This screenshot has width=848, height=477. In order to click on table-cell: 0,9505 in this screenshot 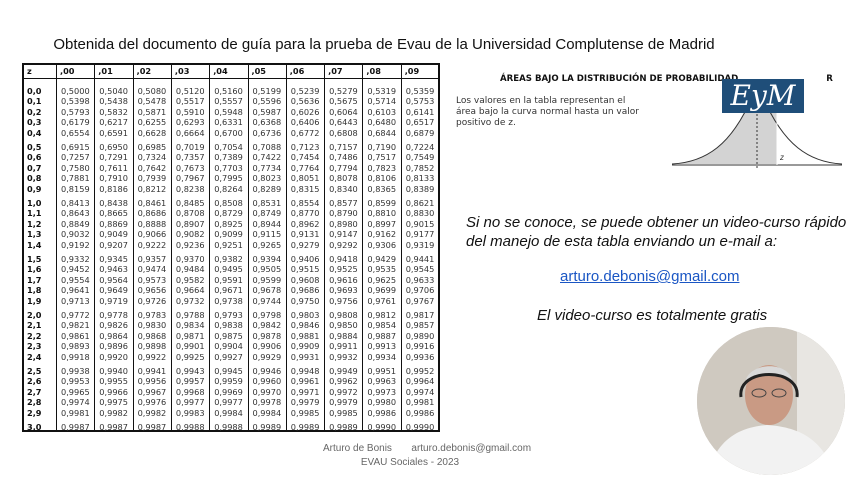, I will do `click(267, 269)`.